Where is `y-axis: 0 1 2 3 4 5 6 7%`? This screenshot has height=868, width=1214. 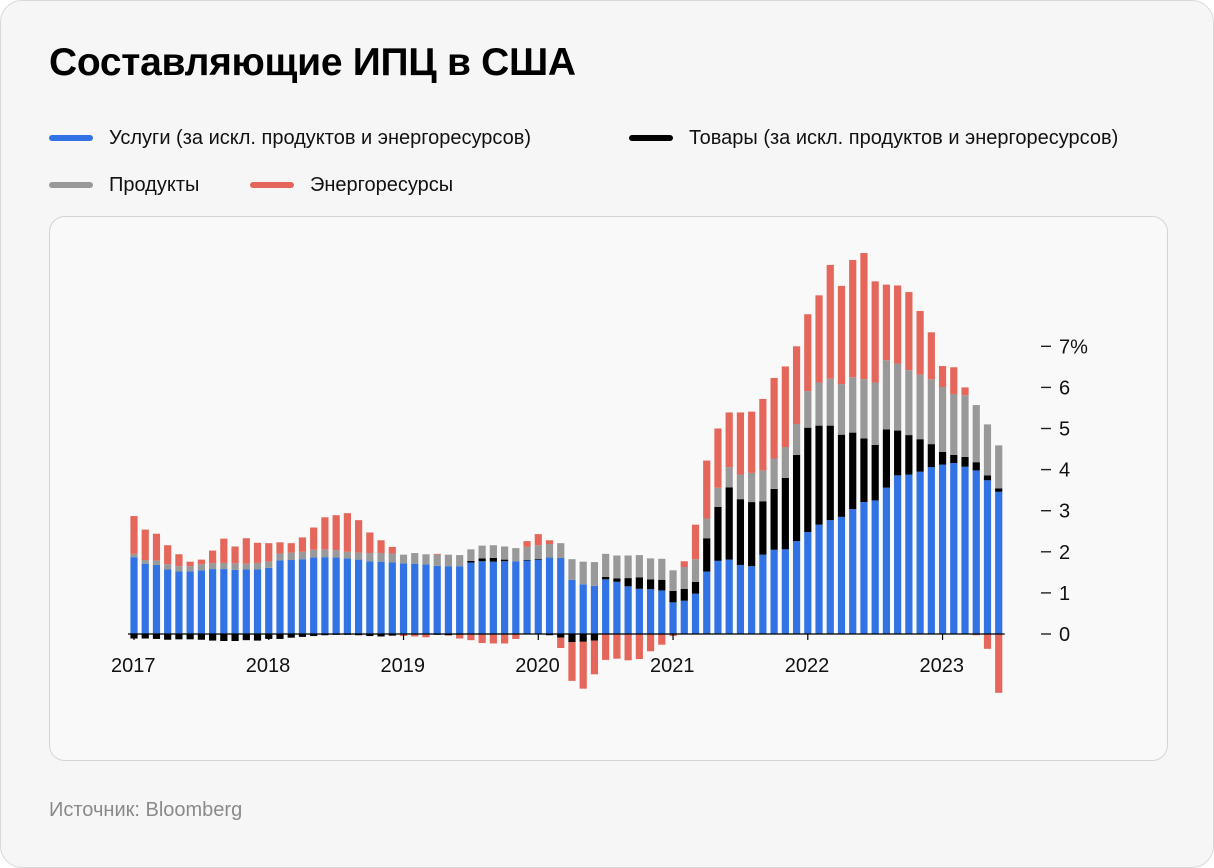 y-axis: 0 1 2 3 4 5 6 7% is located at coordinates (1064, 491).